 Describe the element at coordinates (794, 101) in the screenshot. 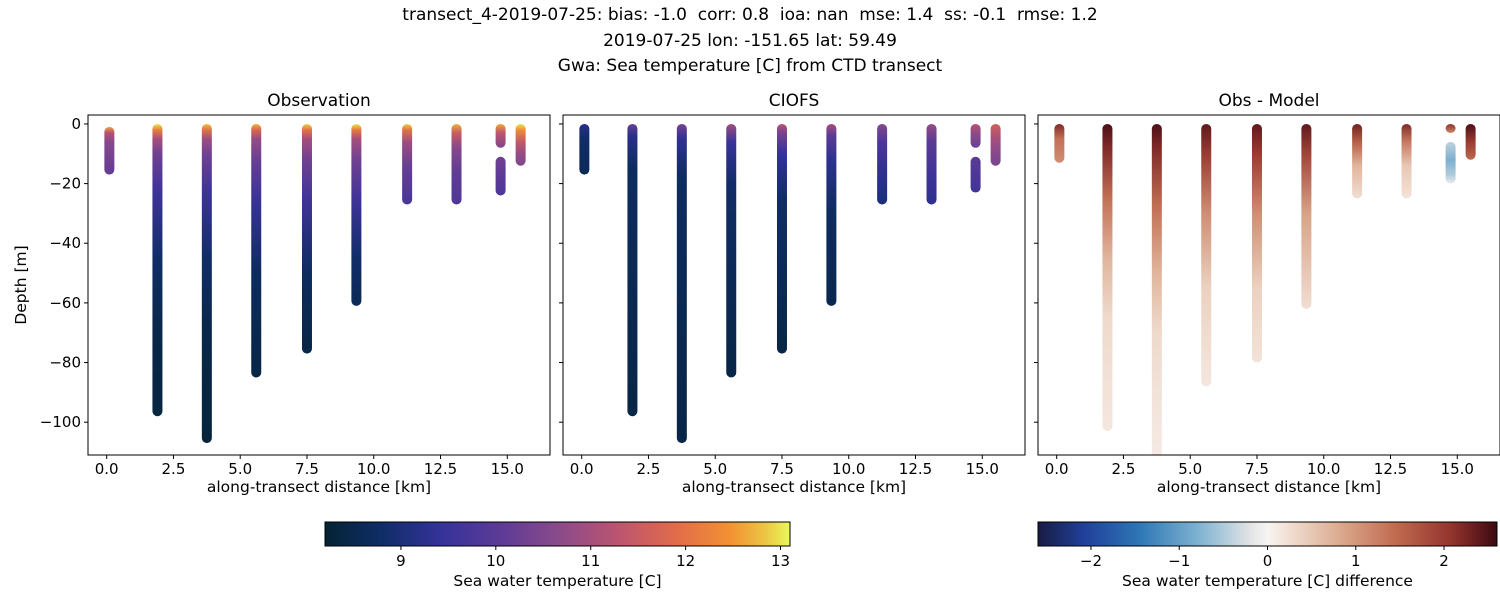

I see `panel-title-ciofs: CIOFS` at that location.